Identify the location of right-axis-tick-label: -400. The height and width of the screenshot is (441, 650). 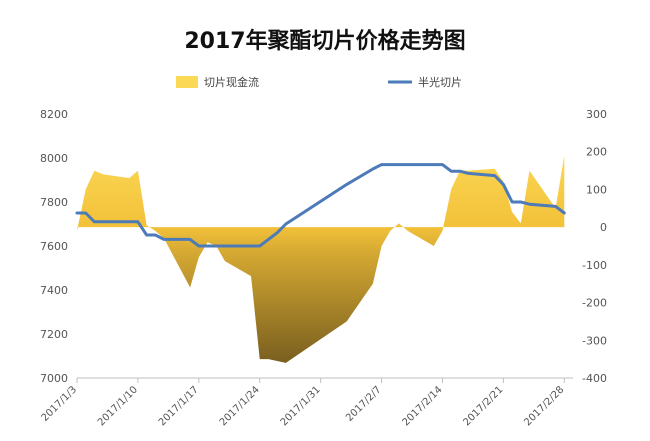
(594, 378).